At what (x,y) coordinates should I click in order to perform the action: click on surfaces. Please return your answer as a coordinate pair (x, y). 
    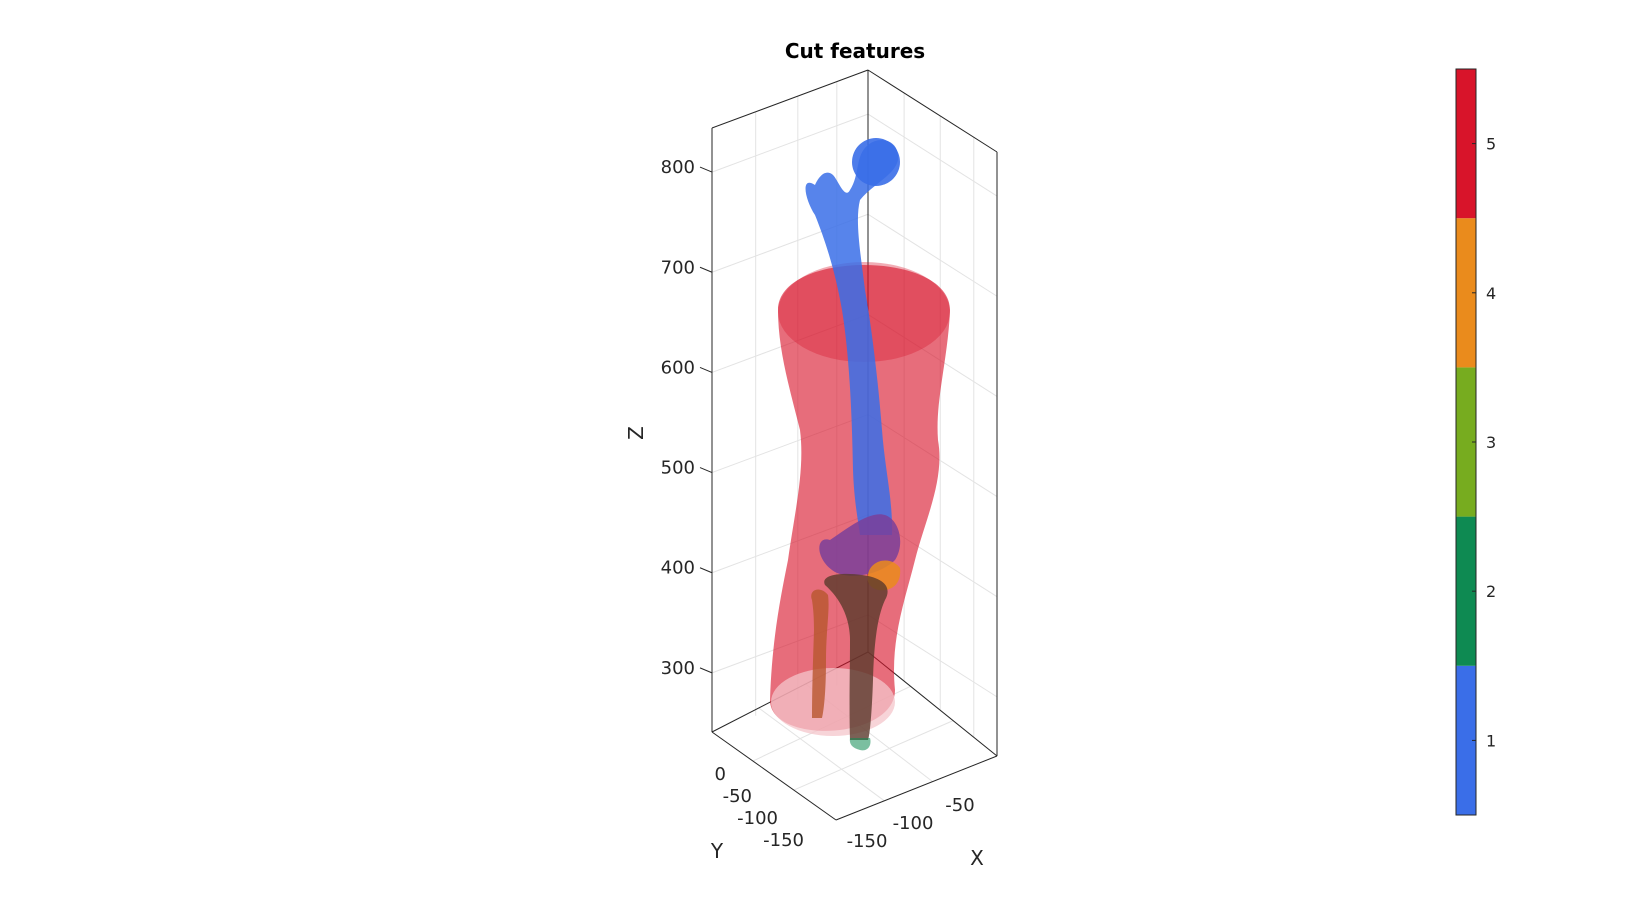
    Looking at the image, I should click on (860, 444).